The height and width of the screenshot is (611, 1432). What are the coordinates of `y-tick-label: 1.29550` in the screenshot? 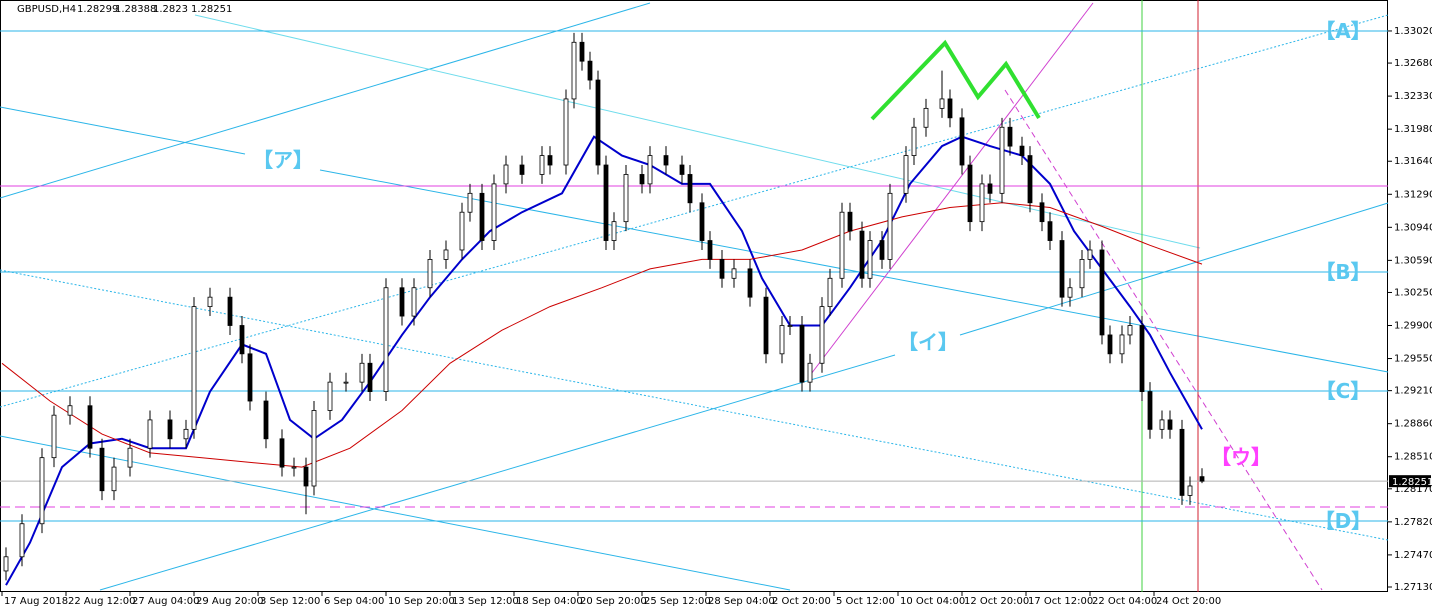 It's located at (1413, 359).